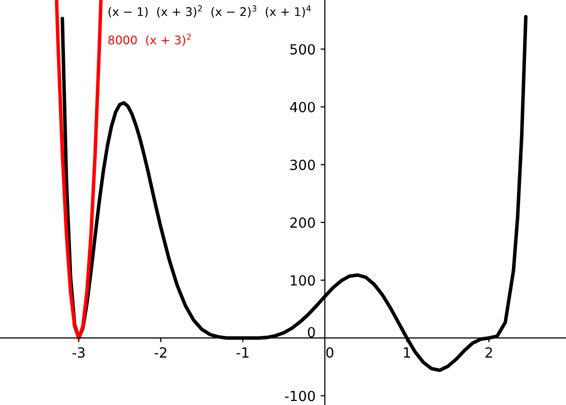 The height and width of the screenshot is (405, 566). I want to click on y-tick-label: 100, so click(302, 280).